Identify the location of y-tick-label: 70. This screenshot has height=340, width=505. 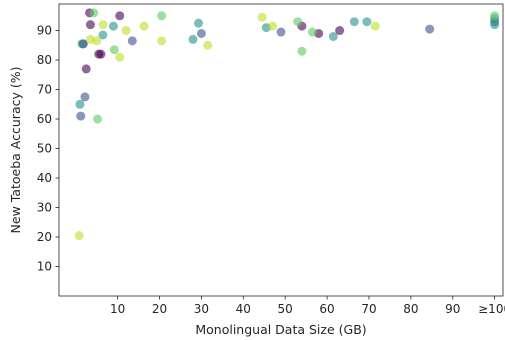
(44, 90).